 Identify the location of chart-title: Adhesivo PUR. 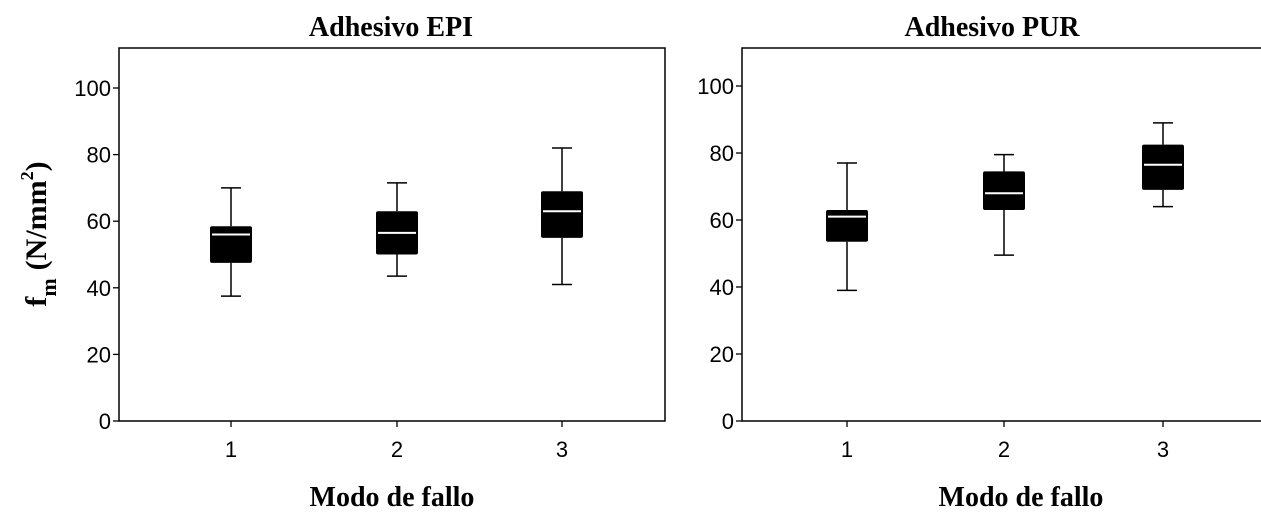
(992, 27).